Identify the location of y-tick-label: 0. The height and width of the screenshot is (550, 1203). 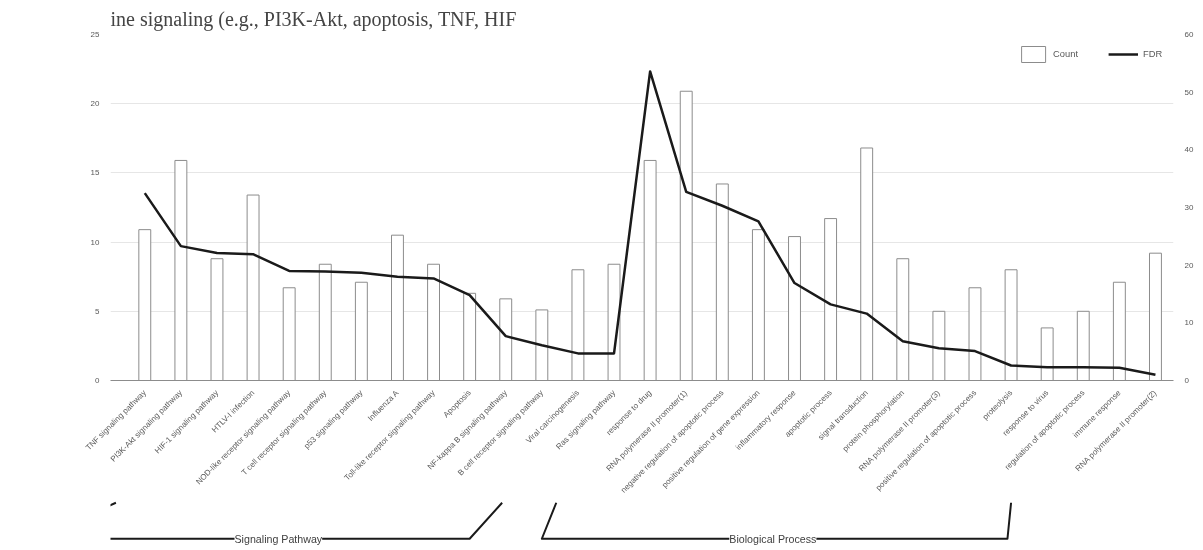
(98, 380).